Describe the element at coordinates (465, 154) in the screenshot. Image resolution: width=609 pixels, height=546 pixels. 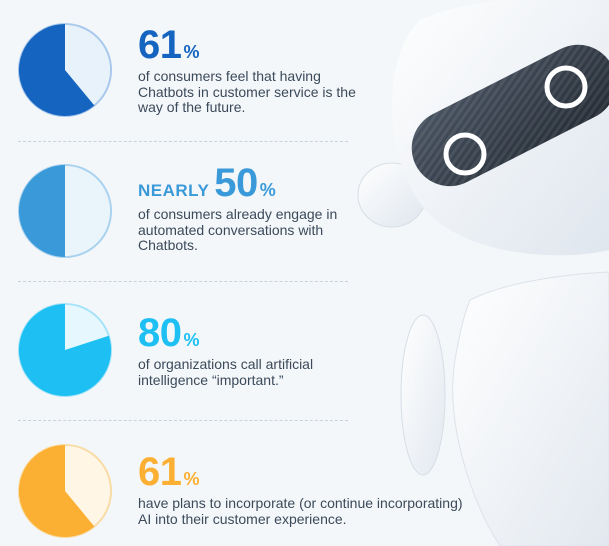
I see `robot-eye-left` at that location.